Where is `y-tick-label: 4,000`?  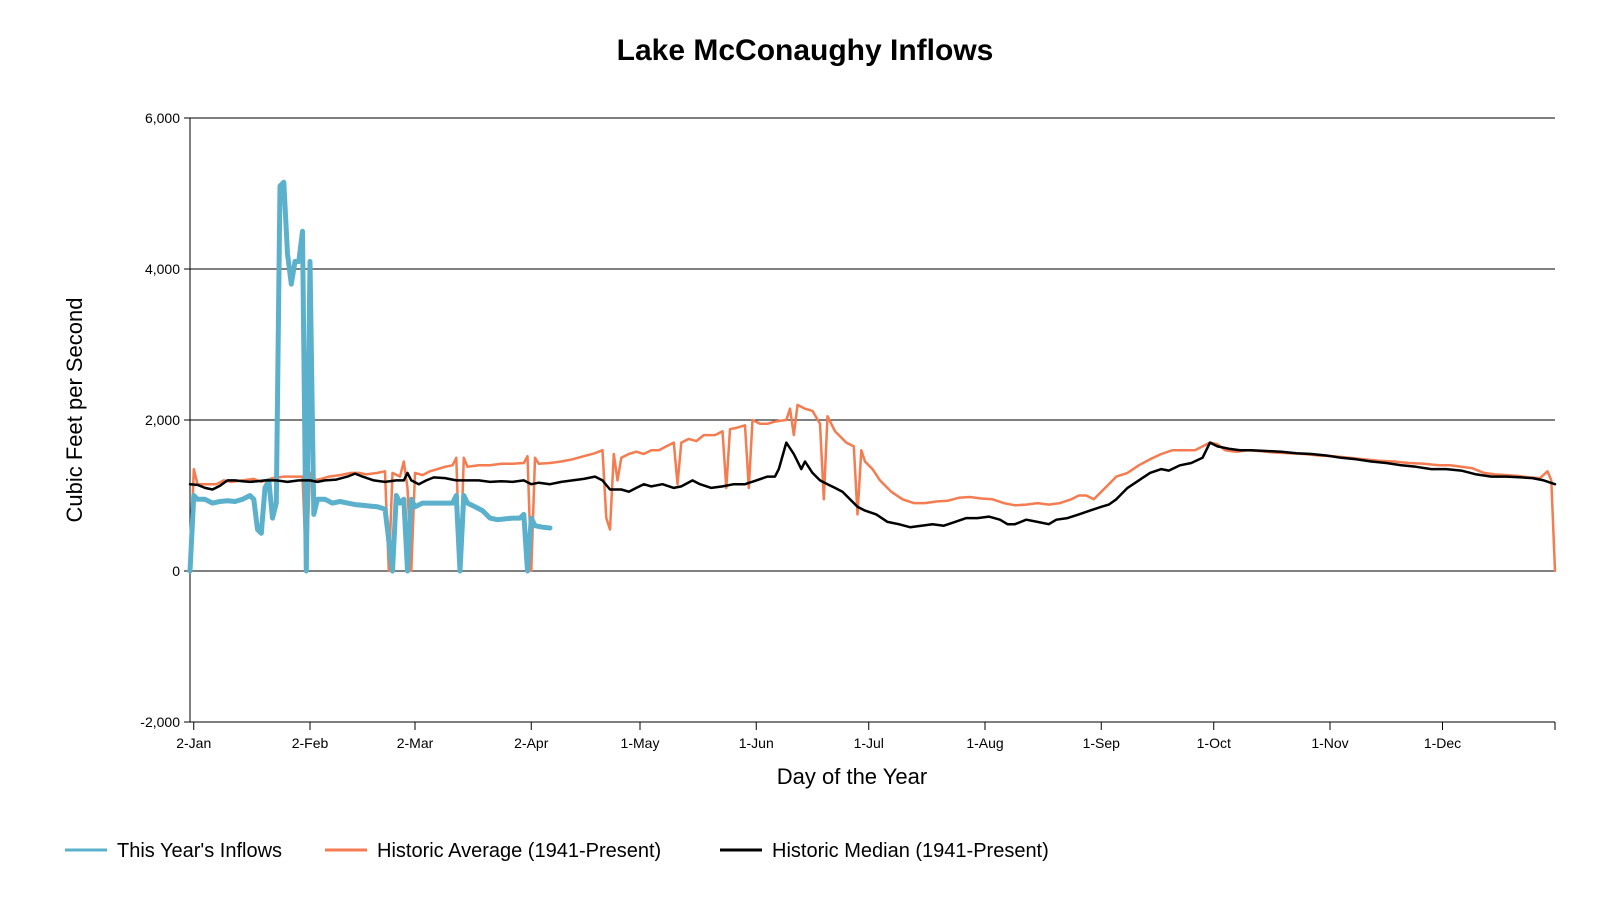
y-tick-label: 4,000 is located at coordinates (162, 269).